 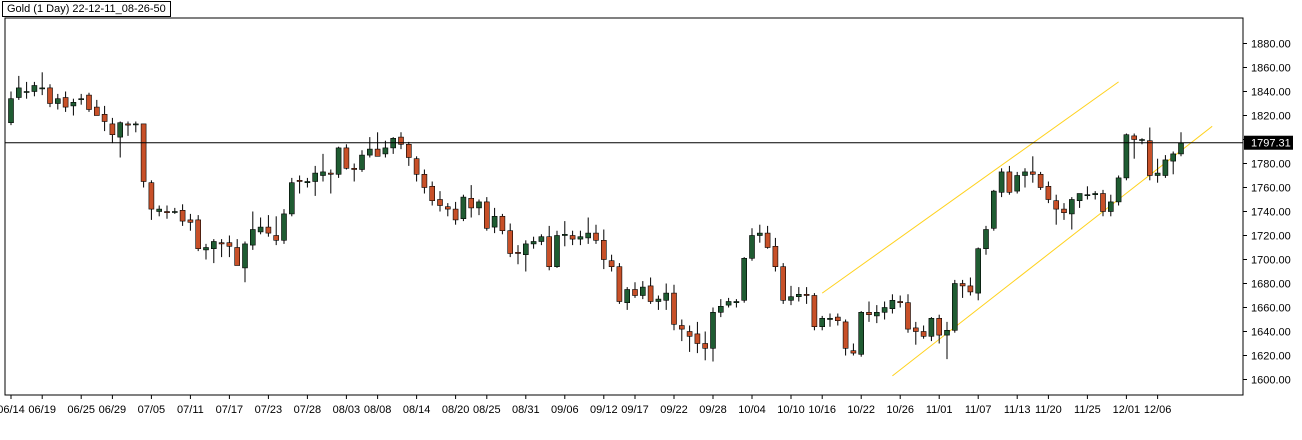 I want to click on x-tick-label: 11/25, so click(x=1087, y=410).